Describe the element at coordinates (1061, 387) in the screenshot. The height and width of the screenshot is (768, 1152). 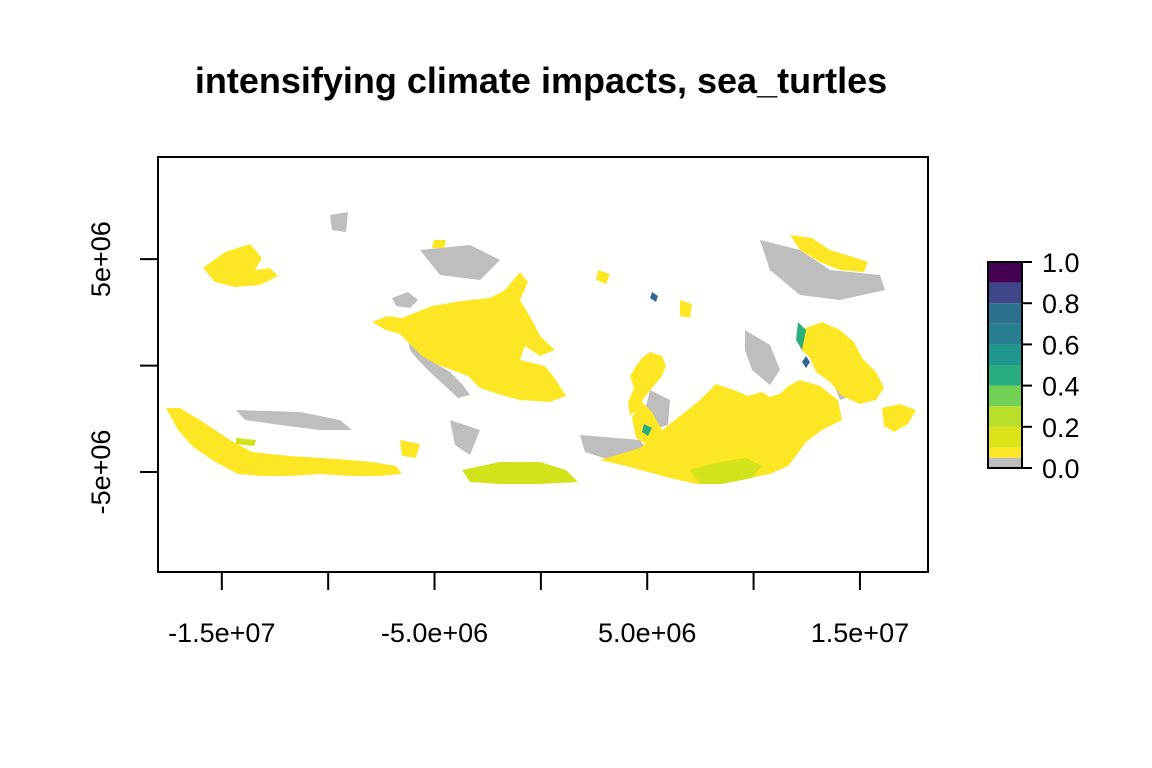
I see `legend-tick-label: 0.4` at that location.